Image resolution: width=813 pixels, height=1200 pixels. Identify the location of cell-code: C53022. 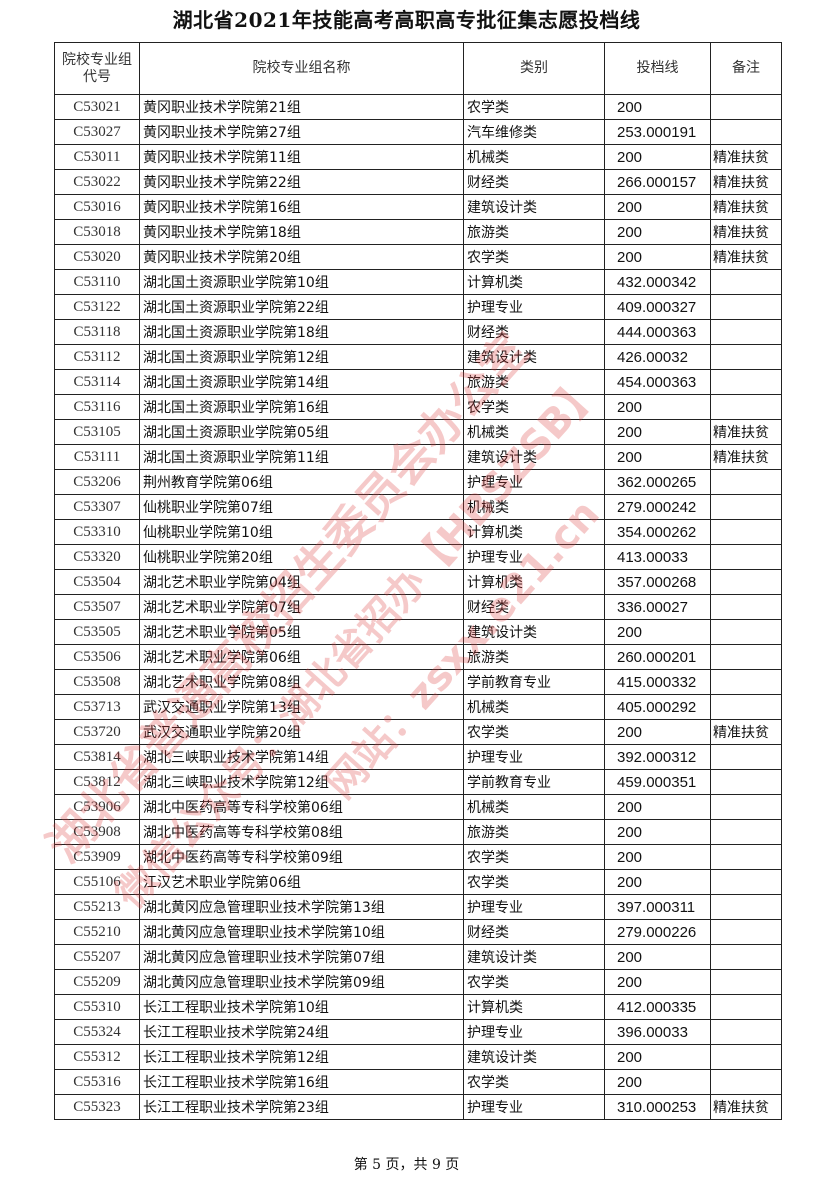
(97, 182).